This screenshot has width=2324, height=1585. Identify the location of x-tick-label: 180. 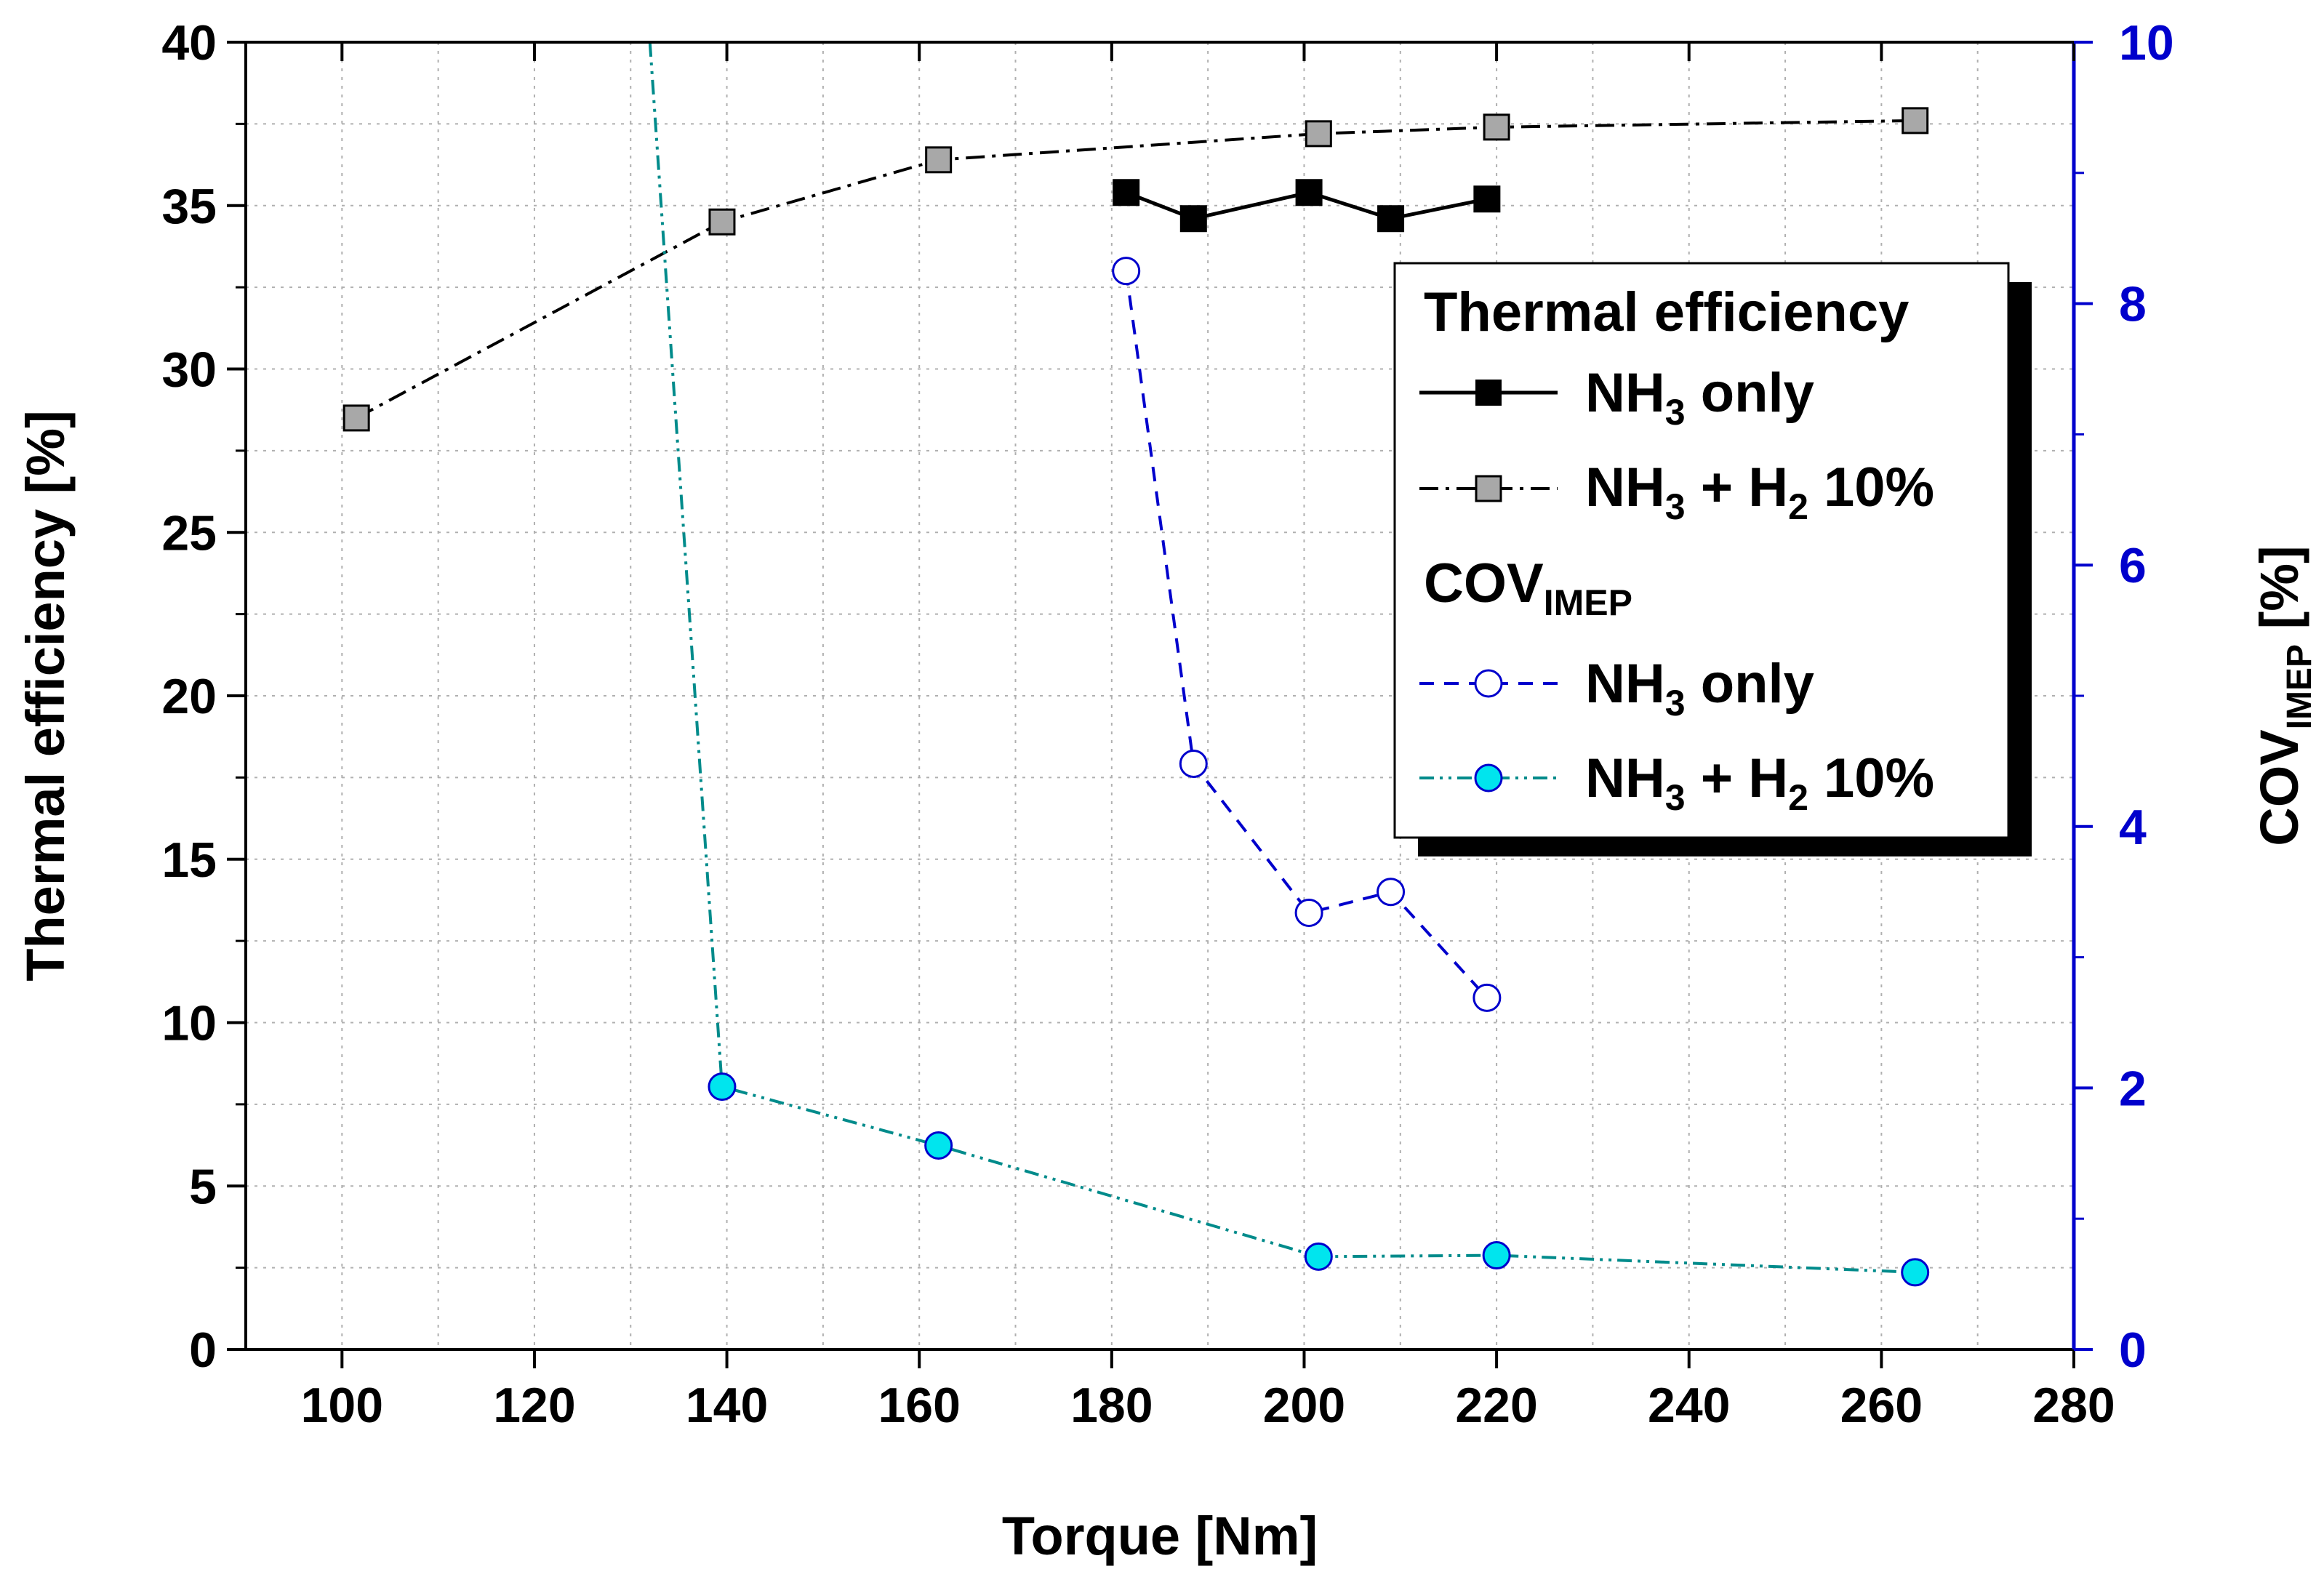
(1111, 1405).